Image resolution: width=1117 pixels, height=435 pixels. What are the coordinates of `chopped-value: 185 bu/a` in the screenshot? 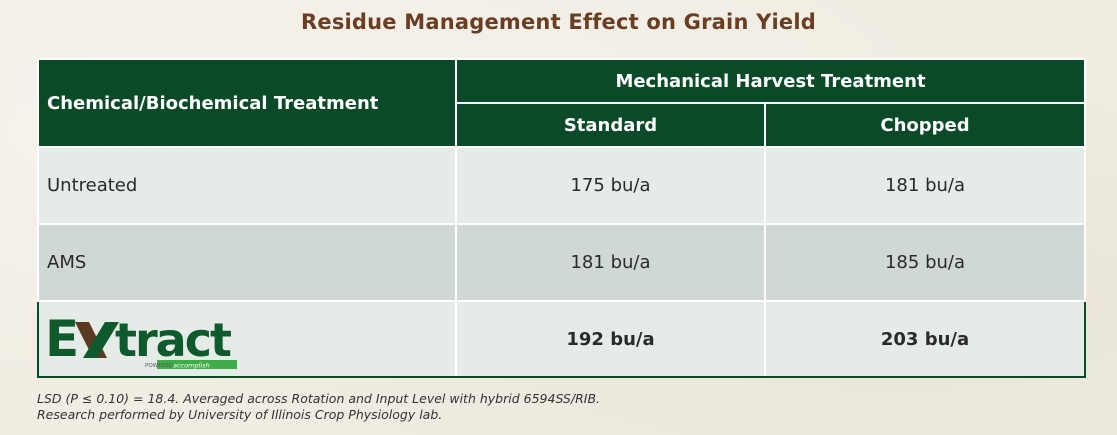 It's located at (925, 262).